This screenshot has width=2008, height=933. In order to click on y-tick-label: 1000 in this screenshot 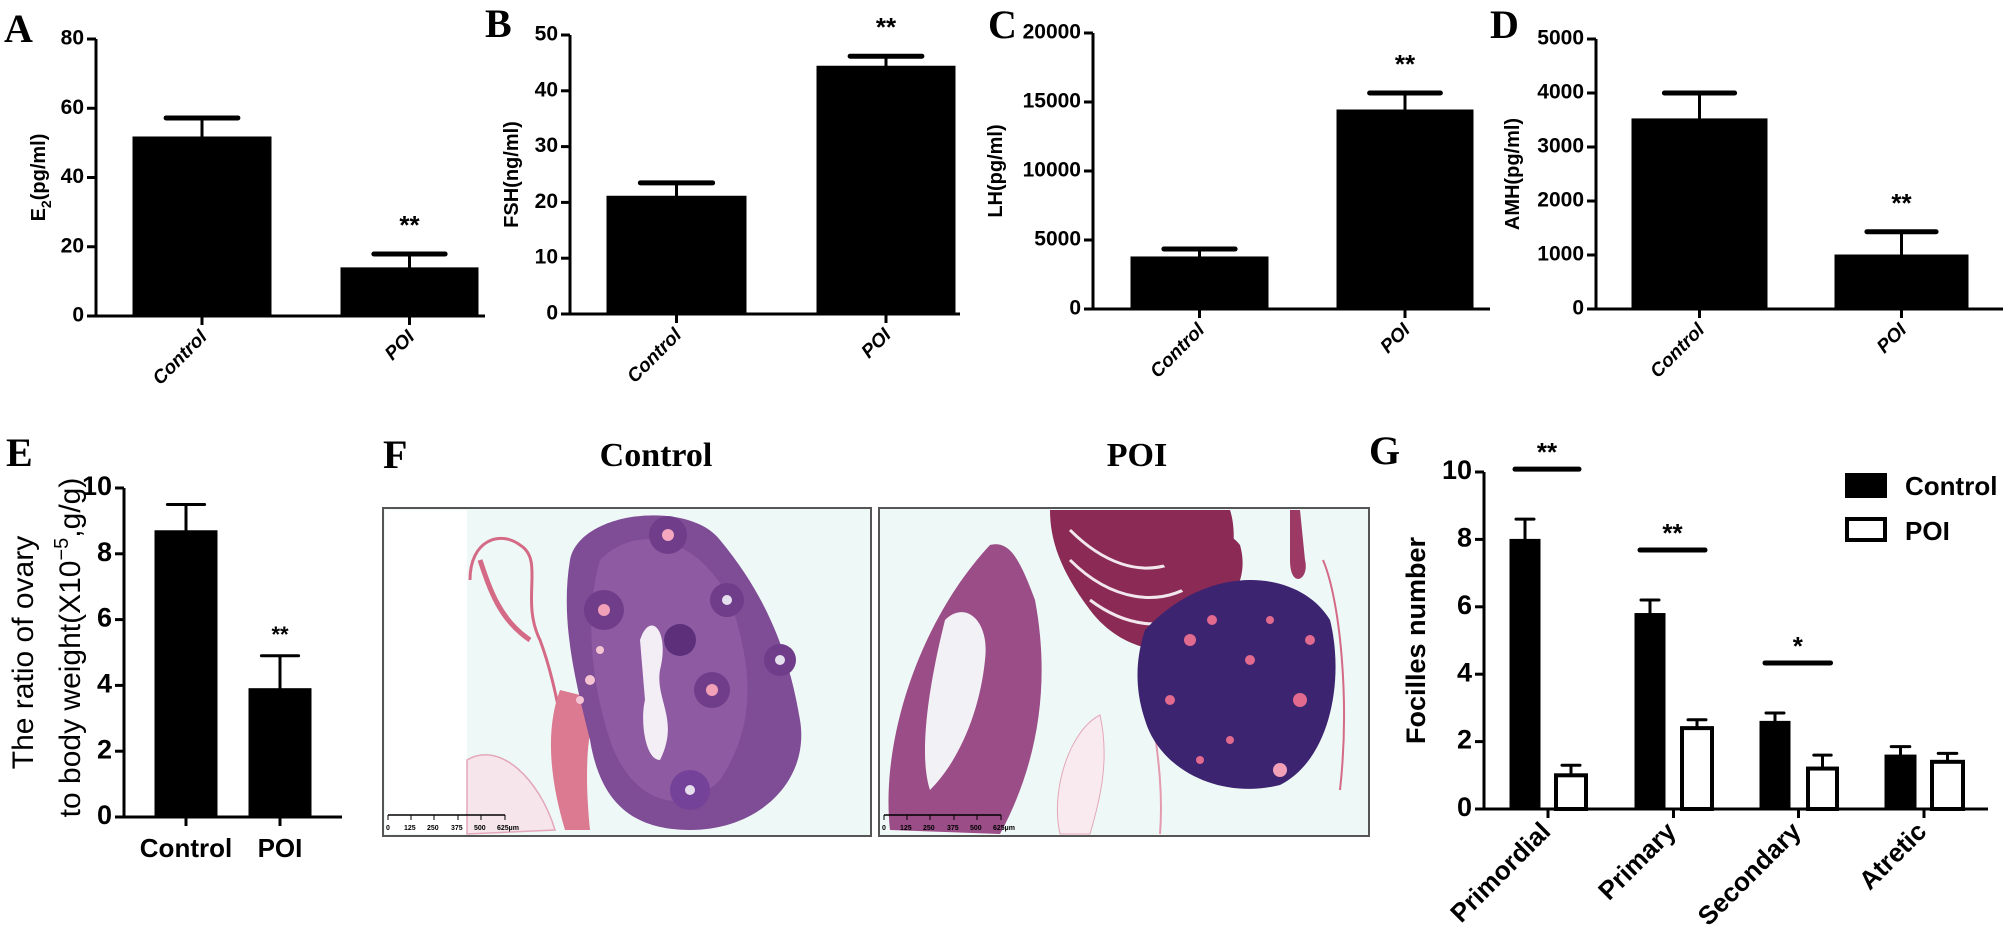, I will do `click(1560, 254)`.